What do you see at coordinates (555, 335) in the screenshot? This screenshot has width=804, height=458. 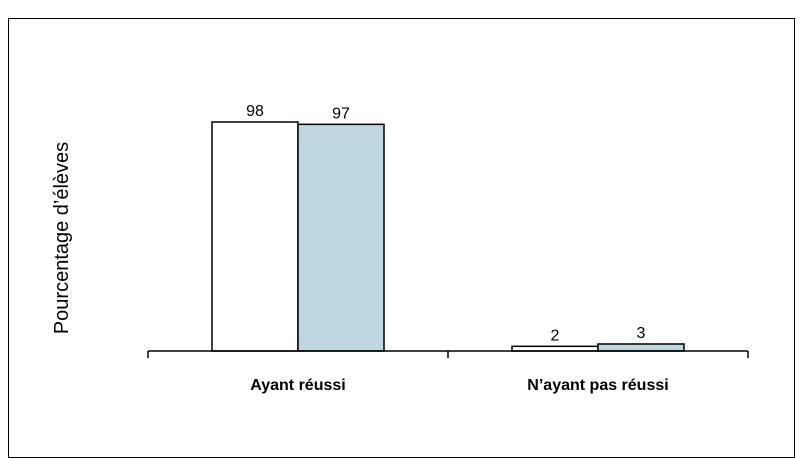 I see `data-label-2-1: 2` at bounding box center [555, 335].